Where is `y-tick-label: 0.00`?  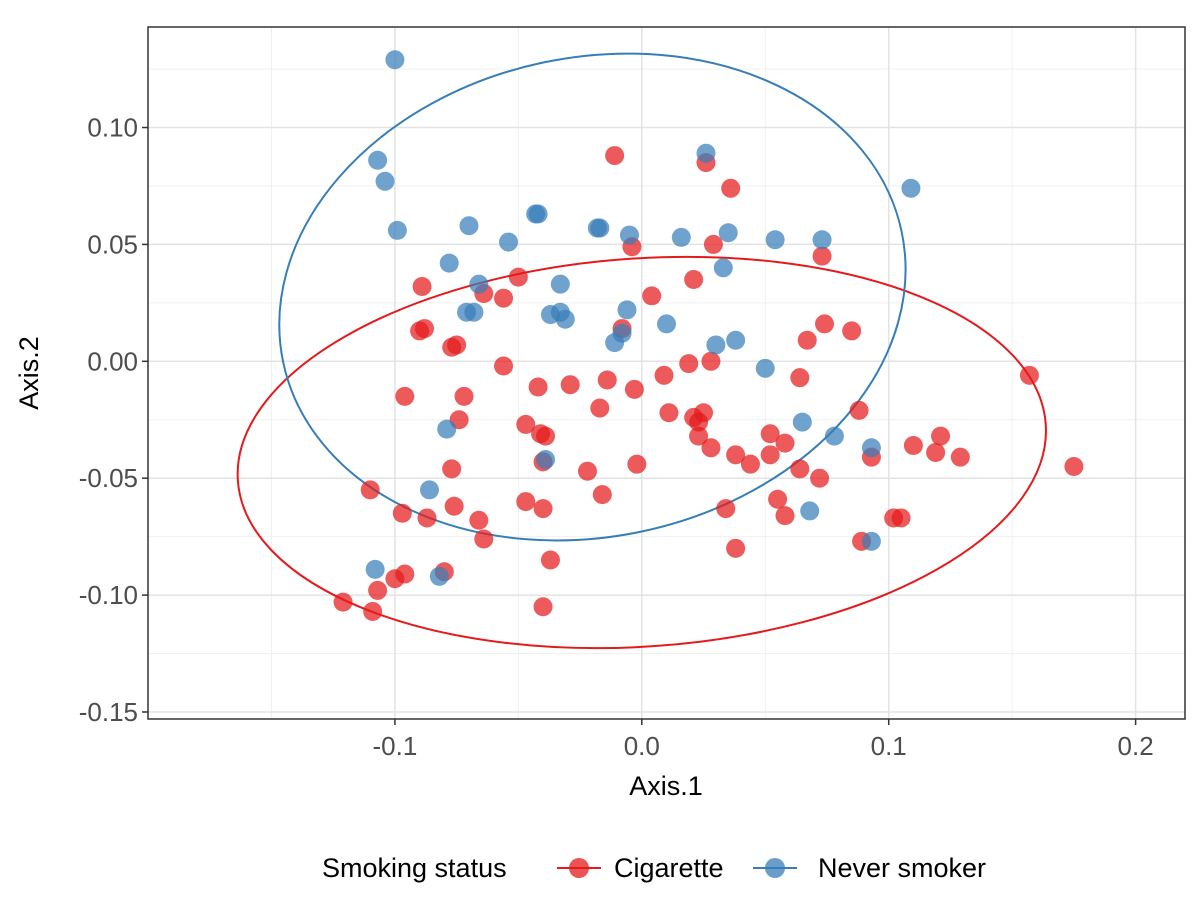 y-tick-label: 0.00 is located at coordinates (112, 361).